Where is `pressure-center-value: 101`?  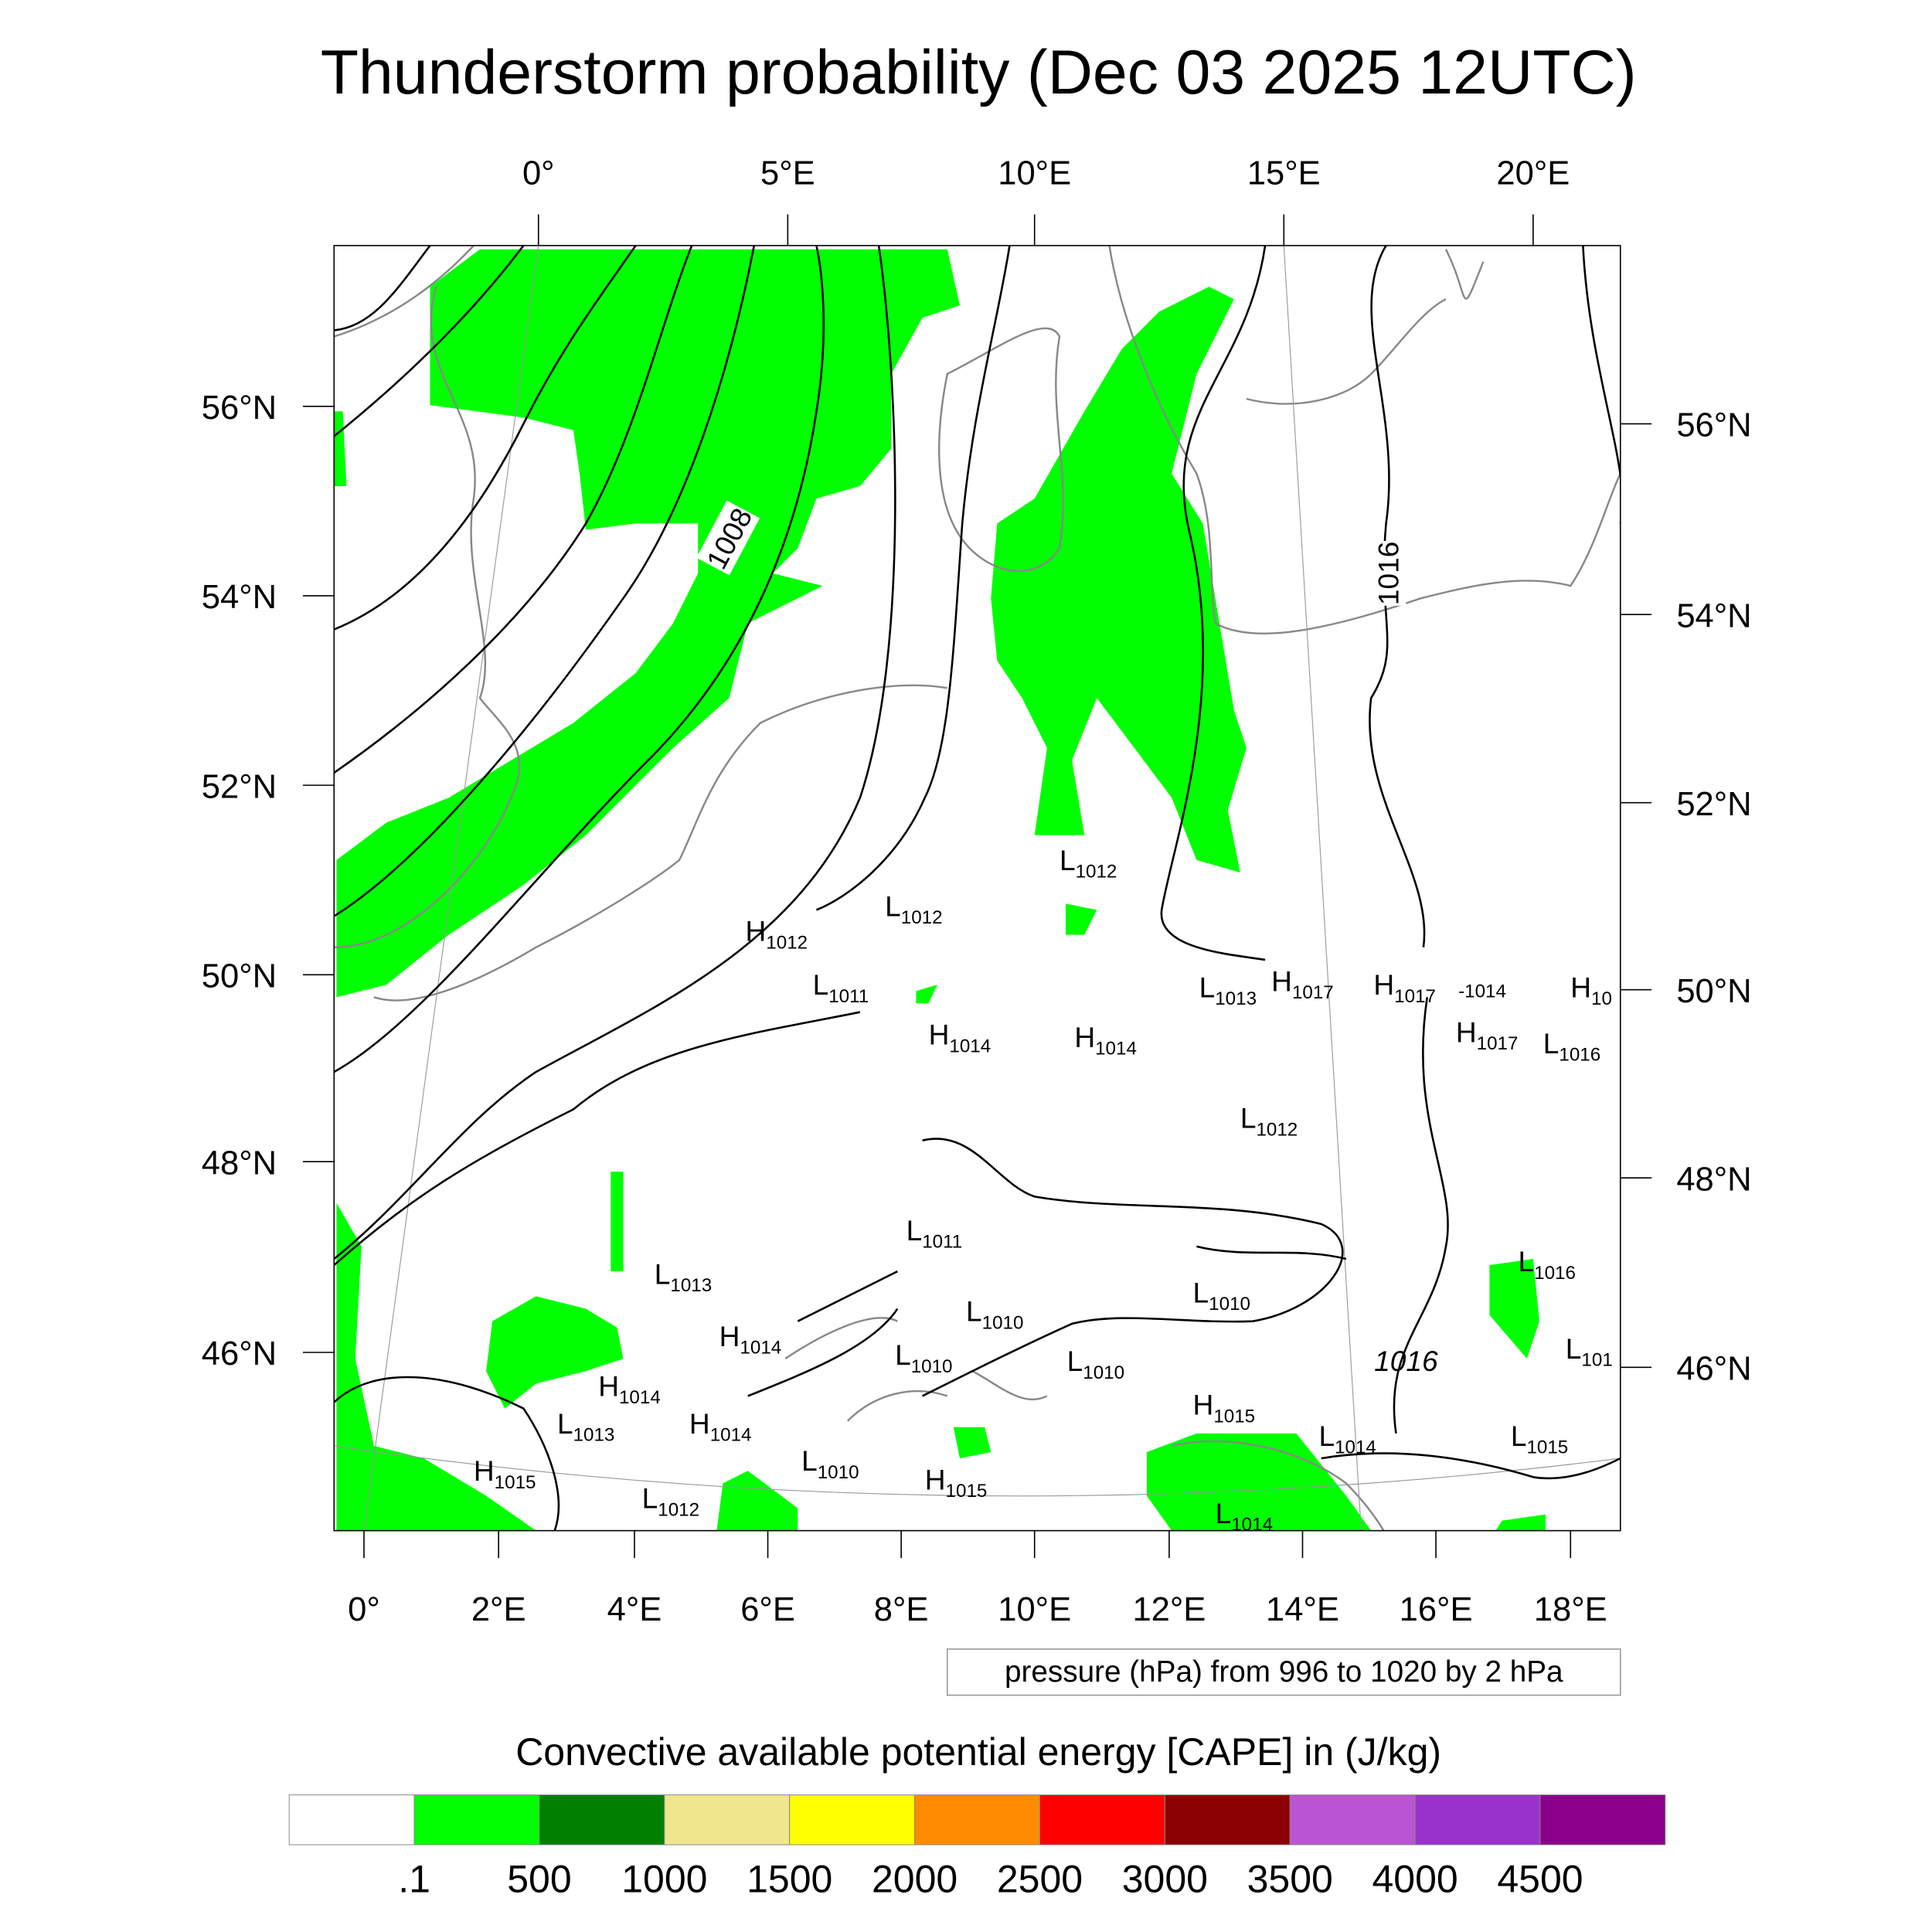 pressure-center-value: 101 is located at coordinates (1597, 1361).